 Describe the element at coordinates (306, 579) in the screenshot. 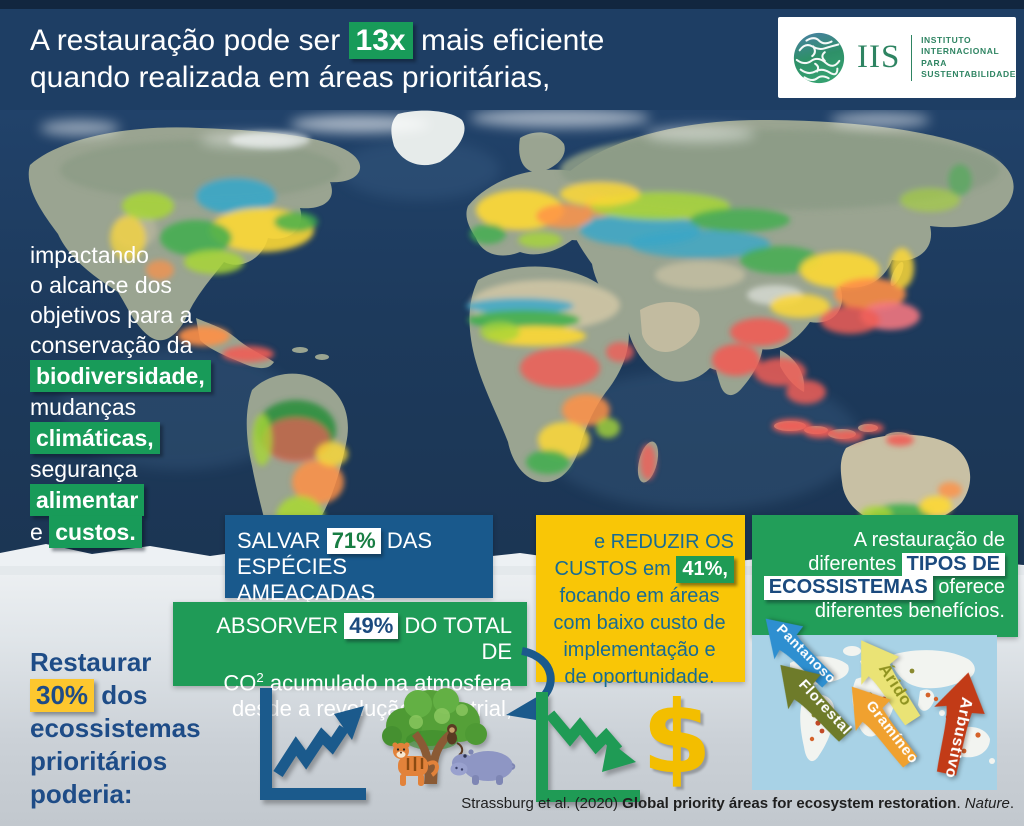

I see `species-line2: ESPÉCIES AMEAÇADAS` at that location.